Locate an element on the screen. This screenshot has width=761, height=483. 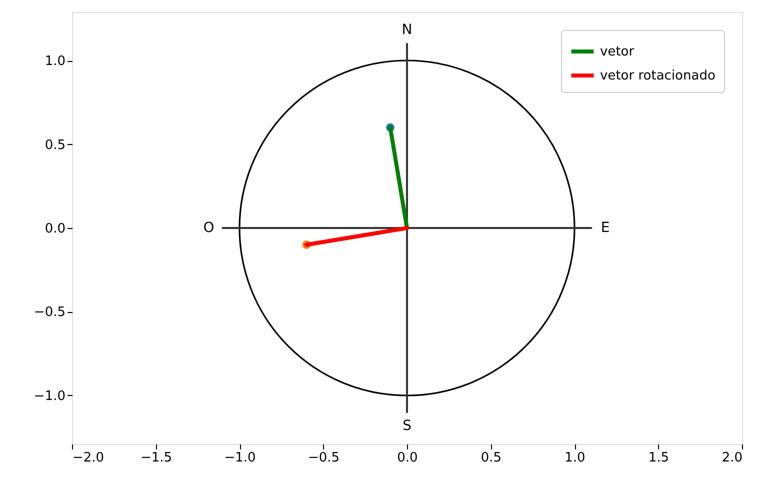
annotation: N is located at coordinates (407, 30).